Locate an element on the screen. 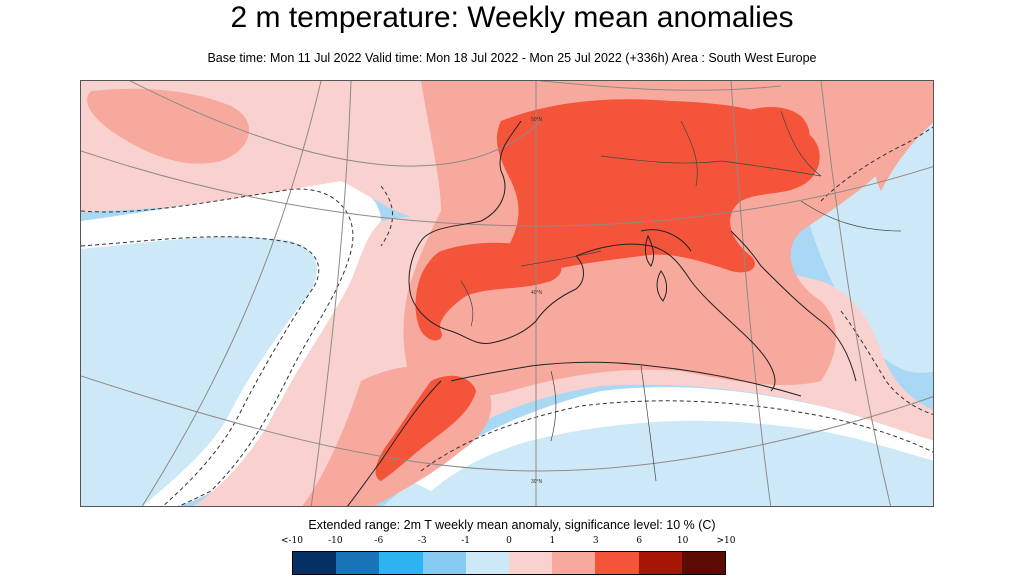 The width and height of the screenshot is (1024, 576). neutral-band-south is located at coordinates (672, 439).